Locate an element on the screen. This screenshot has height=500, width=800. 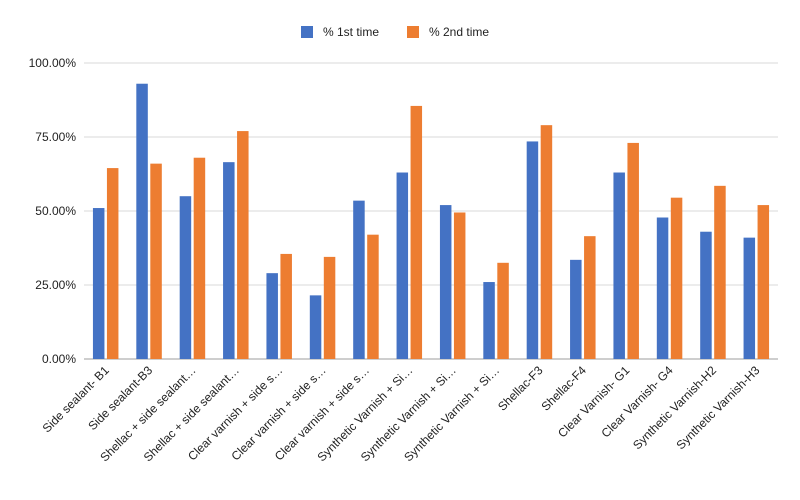
legend: % 1st time % 2nd time is located at coordinates (395, 32).